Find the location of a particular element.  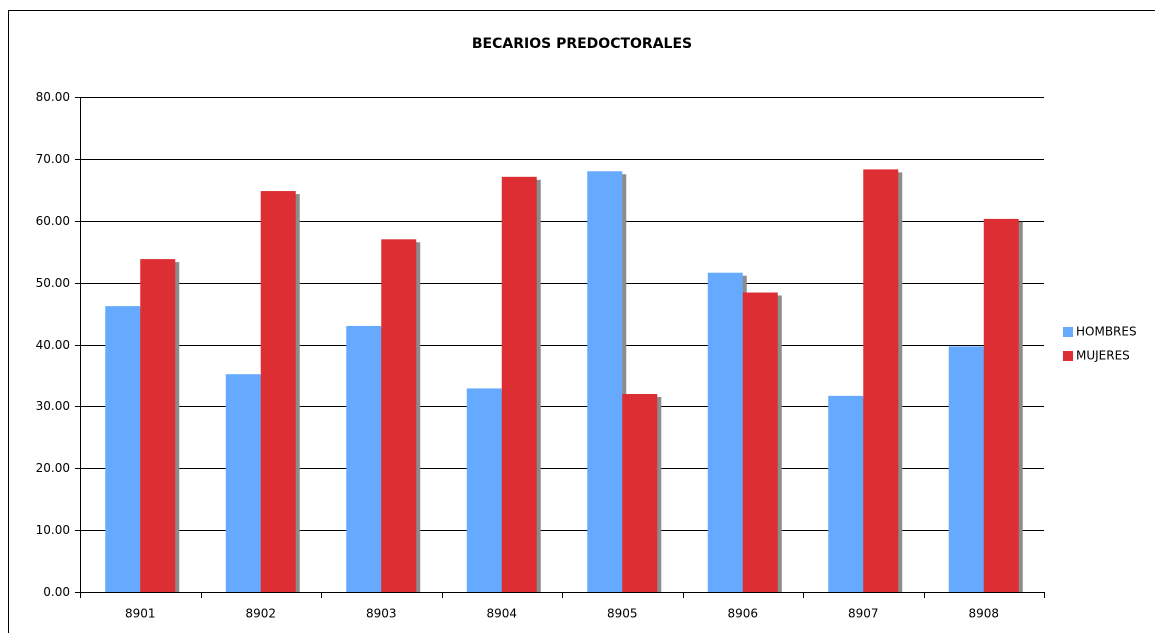

y-tick-label: 10.00 is located at coordinates (53, 530).